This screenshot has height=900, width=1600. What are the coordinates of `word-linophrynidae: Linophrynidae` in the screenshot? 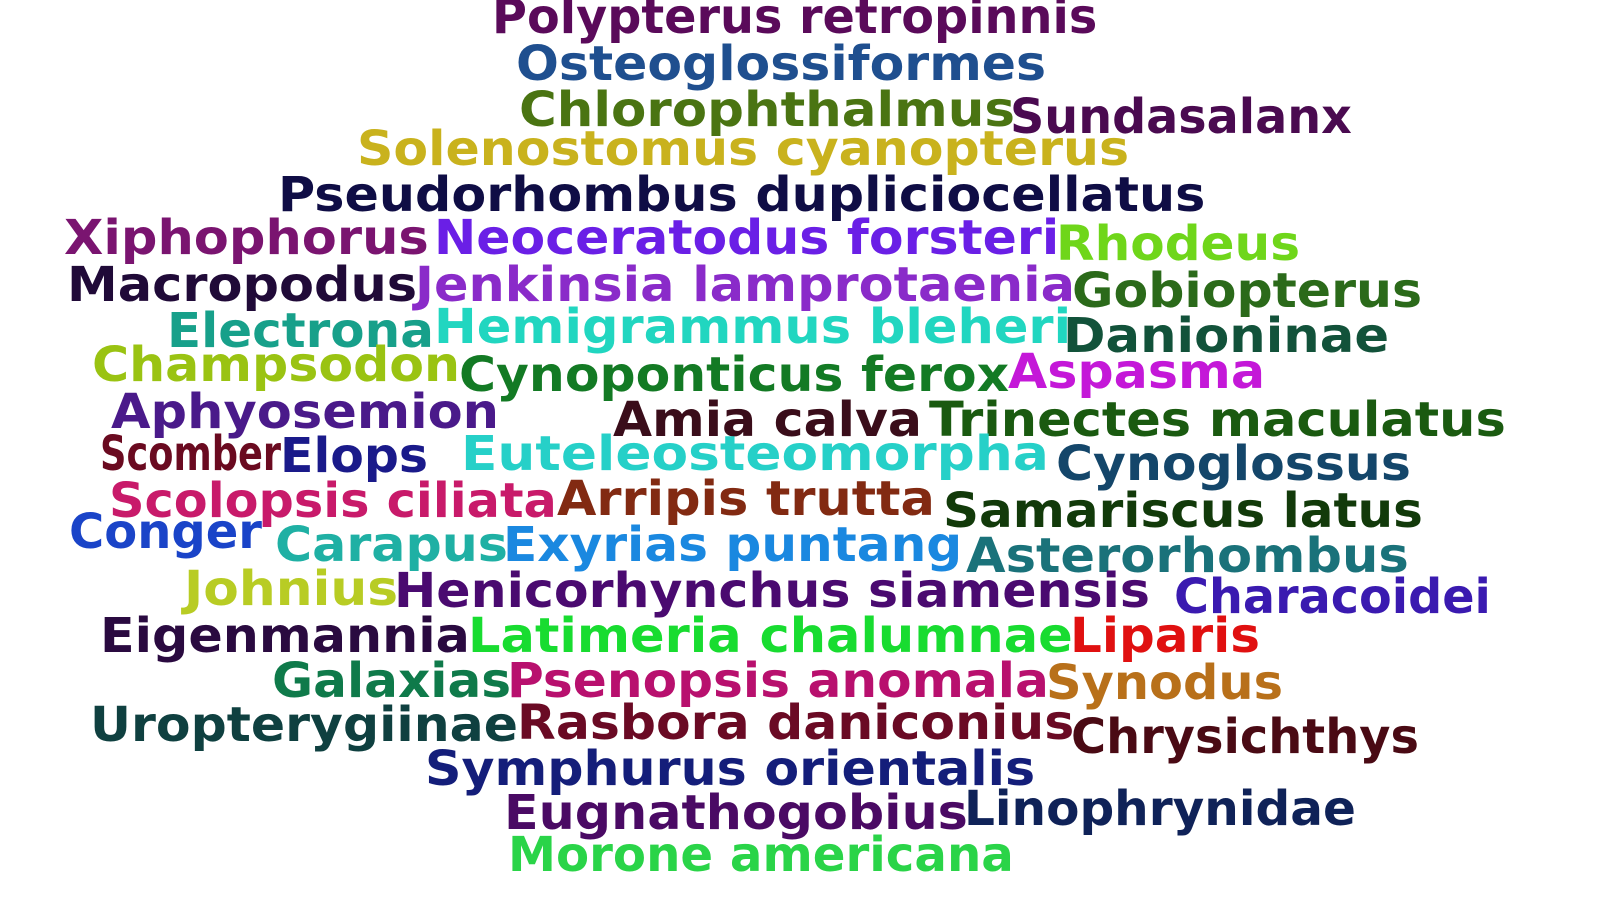 It's located at (1160, 809).